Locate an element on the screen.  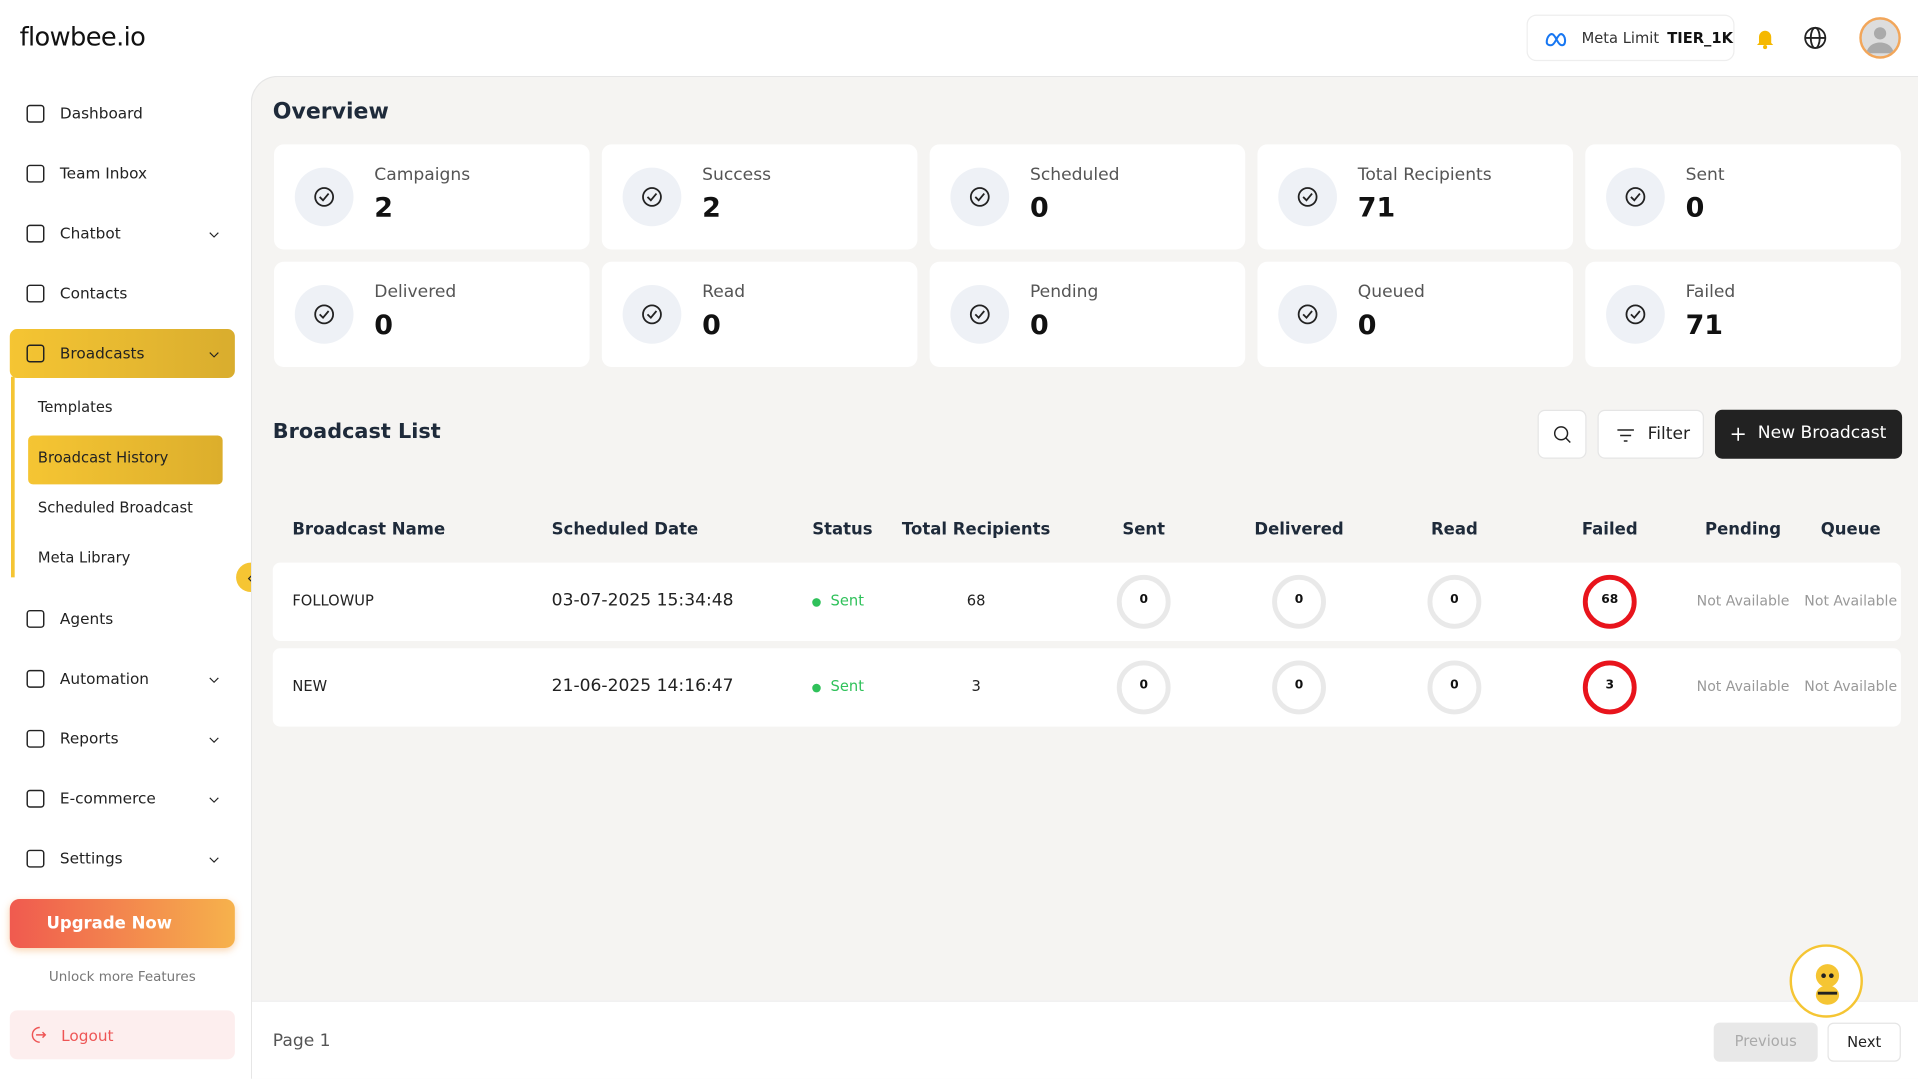
submenu-item: Templates is located at coordinates (75, 407).